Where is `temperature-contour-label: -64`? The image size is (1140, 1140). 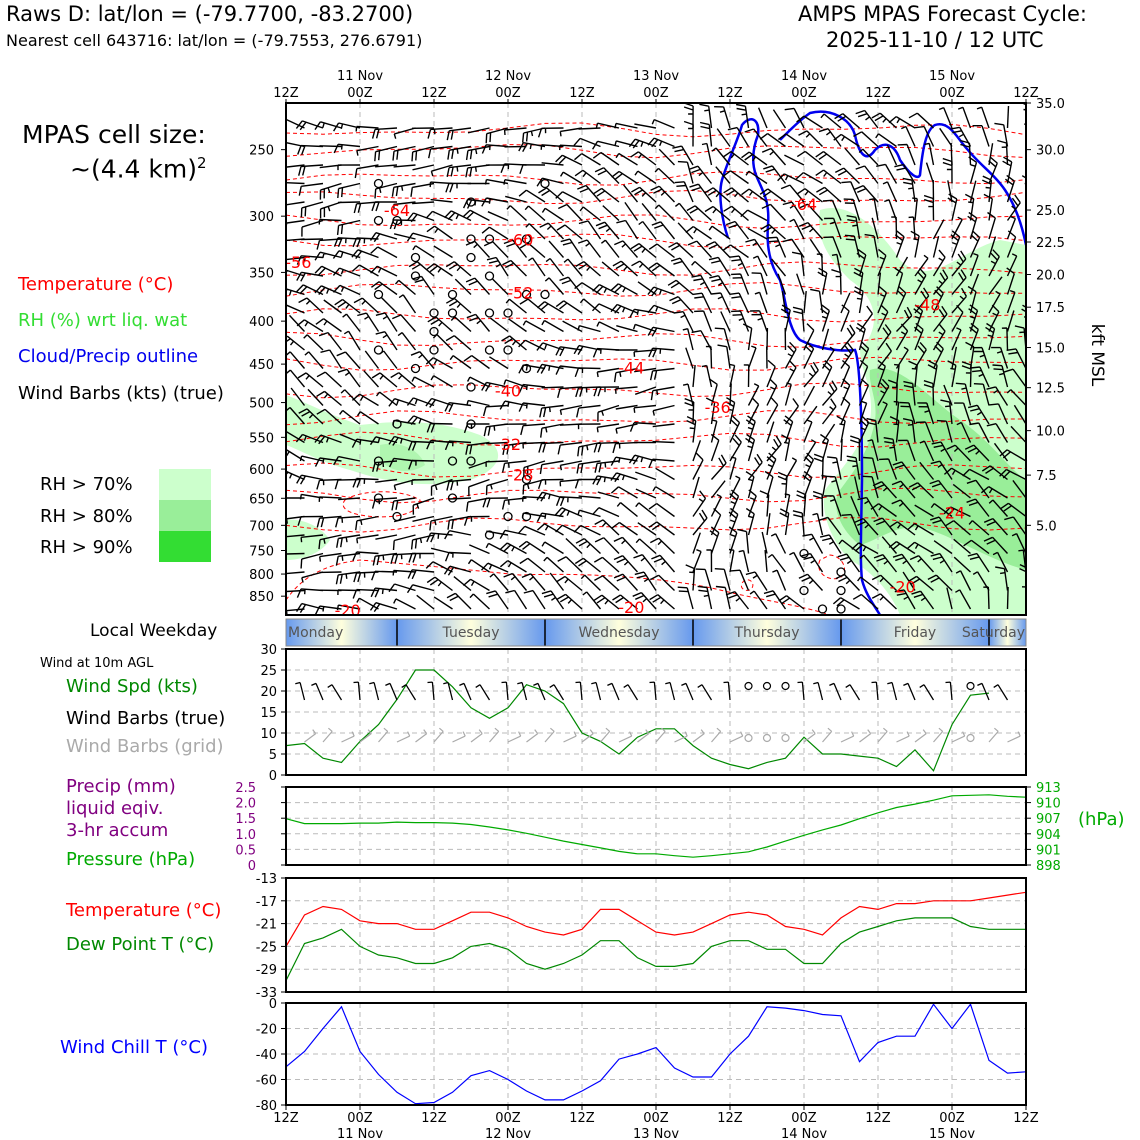 temperature-contour-label: -64 is located at coordinates (397, 210).